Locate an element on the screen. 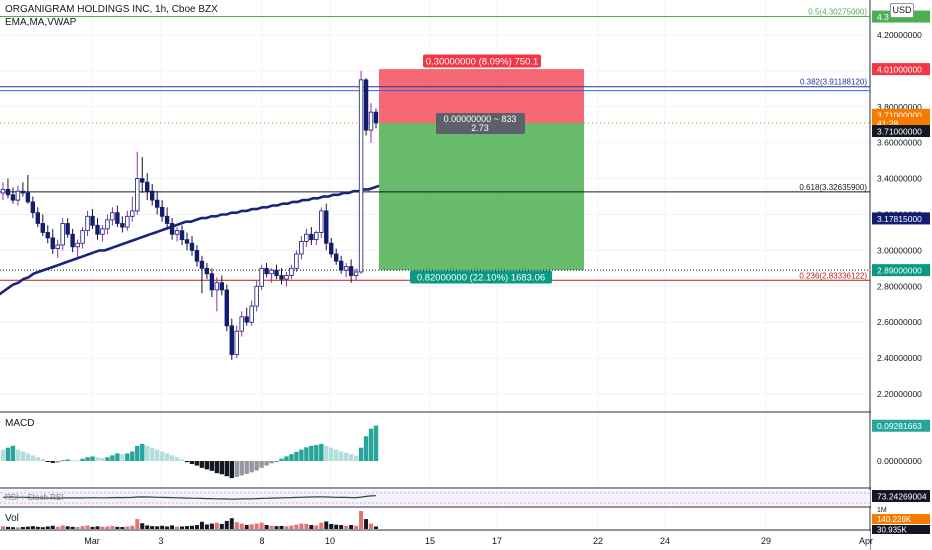 Image resolution: width=932 pixels, height=550 pixels. time-axis-label: 8 is located at coordinates (261, 541).